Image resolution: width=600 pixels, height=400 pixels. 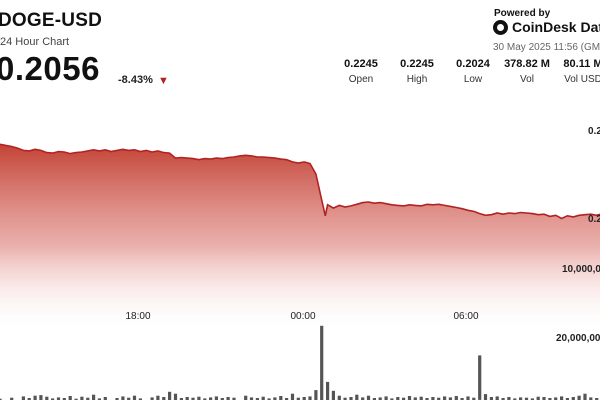 I want to click on stat-label: Open, so click(x=361, y=79).